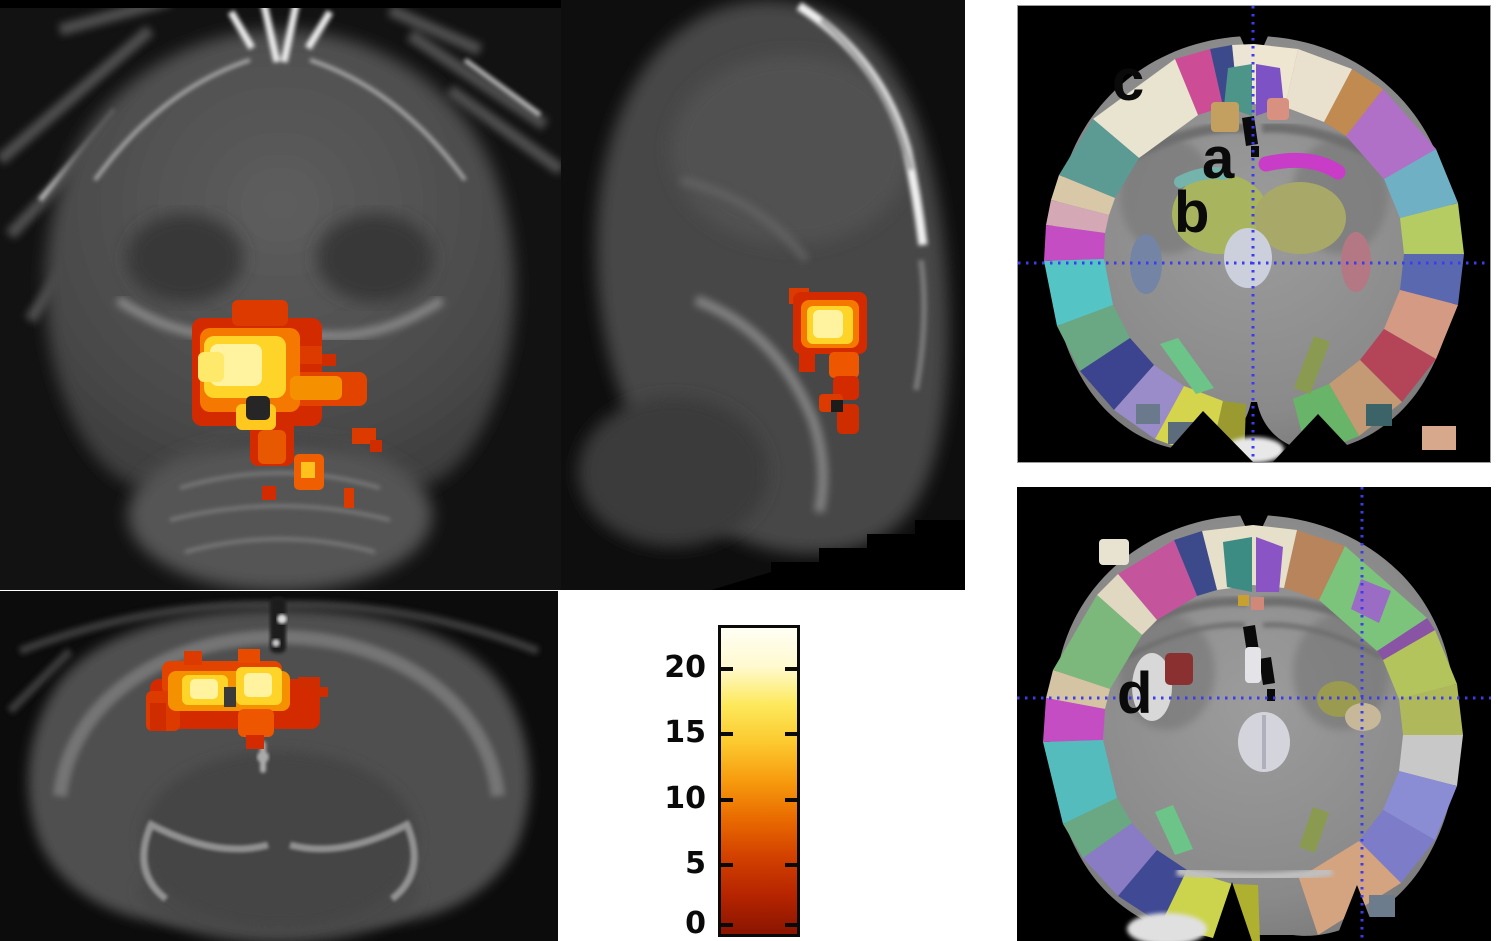 Image resolution: width=1500 pixels, height=941 pixels. I want to click on atlas-region-patches, so click(1254, 253).